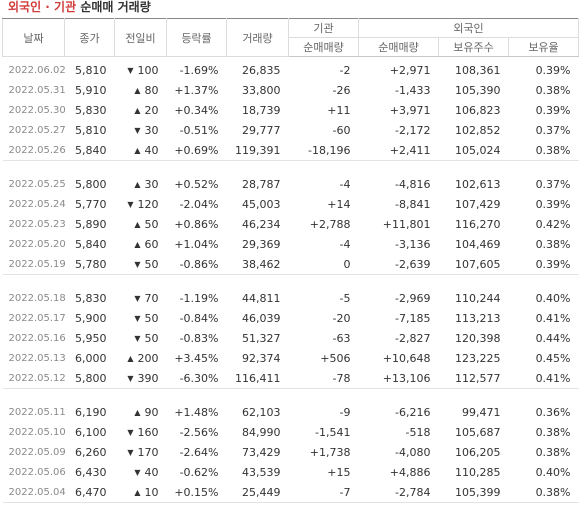 The width and height of the screenshot is (580, 513). What do you see at coordinates (141, 110) in the screenshot?
I see `row-change: ▲ 20` at bounding box center [141, 110].